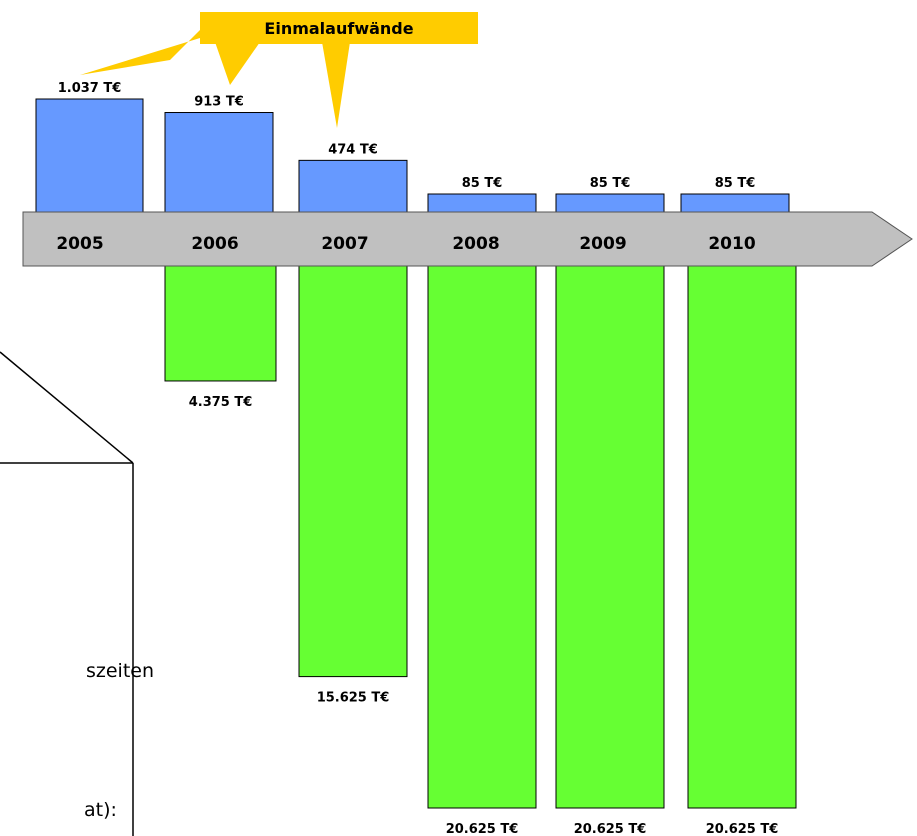 This screenshot has height=836, width=917. What do you see at coordinates (237, 63) in the screenshot?
I see `callout-pointer-2006` at bounding box center [237, 63].